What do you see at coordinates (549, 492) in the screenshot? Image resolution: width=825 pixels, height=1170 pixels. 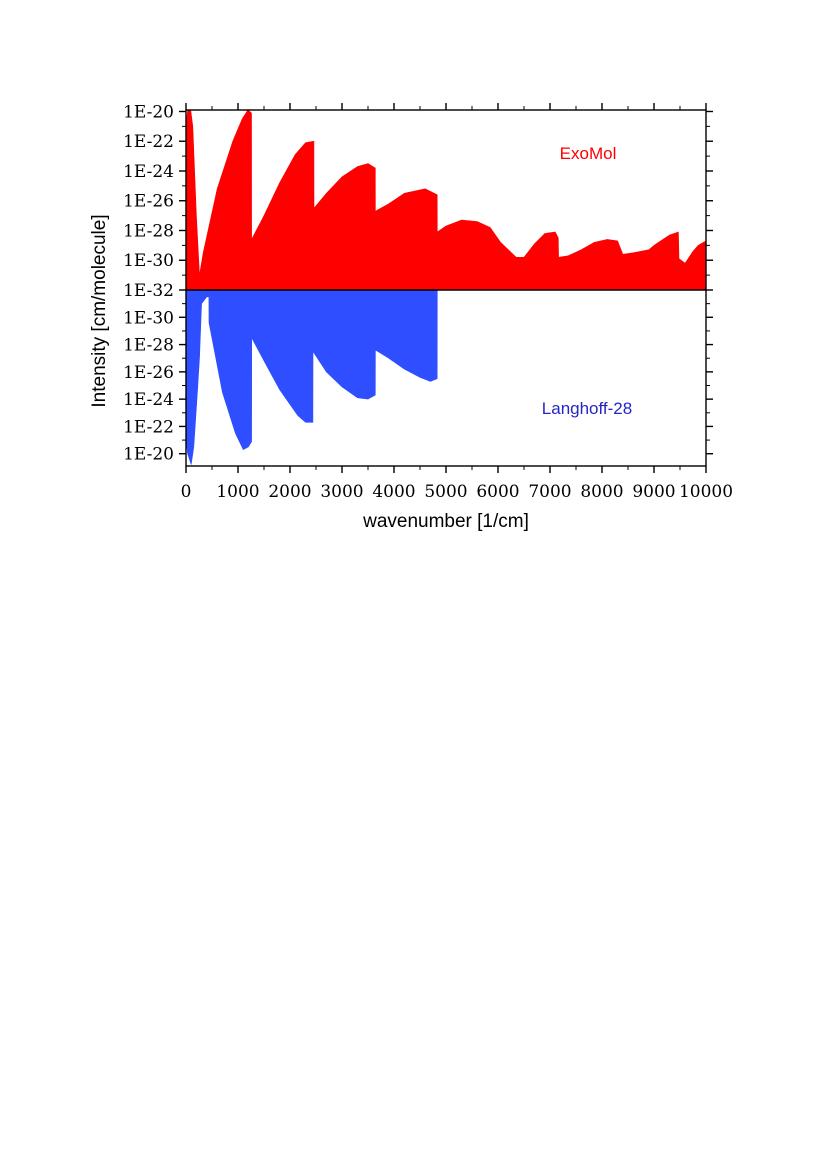 I see `x-tick-label: 7000` at bounding box center [549, 492].